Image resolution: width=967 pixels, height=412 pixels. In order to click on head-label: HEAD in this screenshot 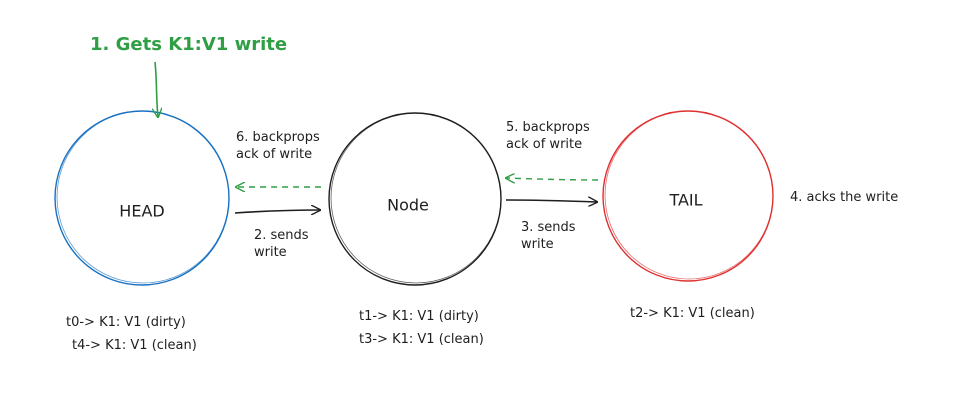, I will do `click(142, 211)`.